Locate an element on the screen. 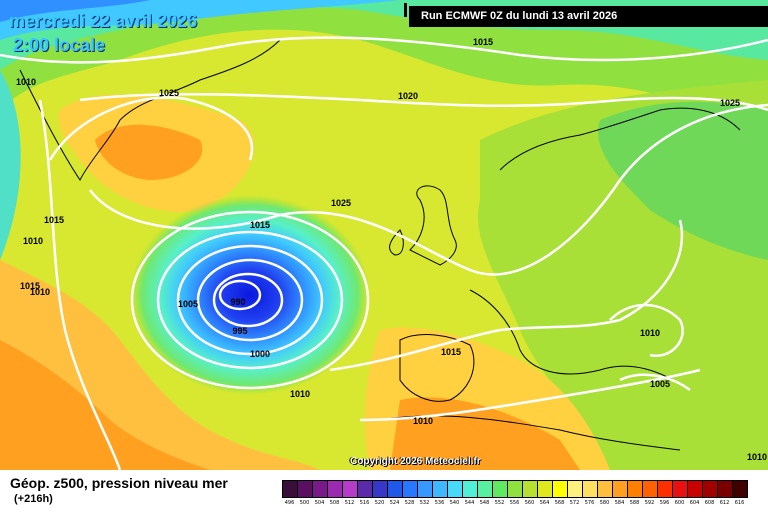 This screenshot has width=768, height=512. copyright: Copyright 2026 Meteociel.fr is located at coordinates (415, 461).